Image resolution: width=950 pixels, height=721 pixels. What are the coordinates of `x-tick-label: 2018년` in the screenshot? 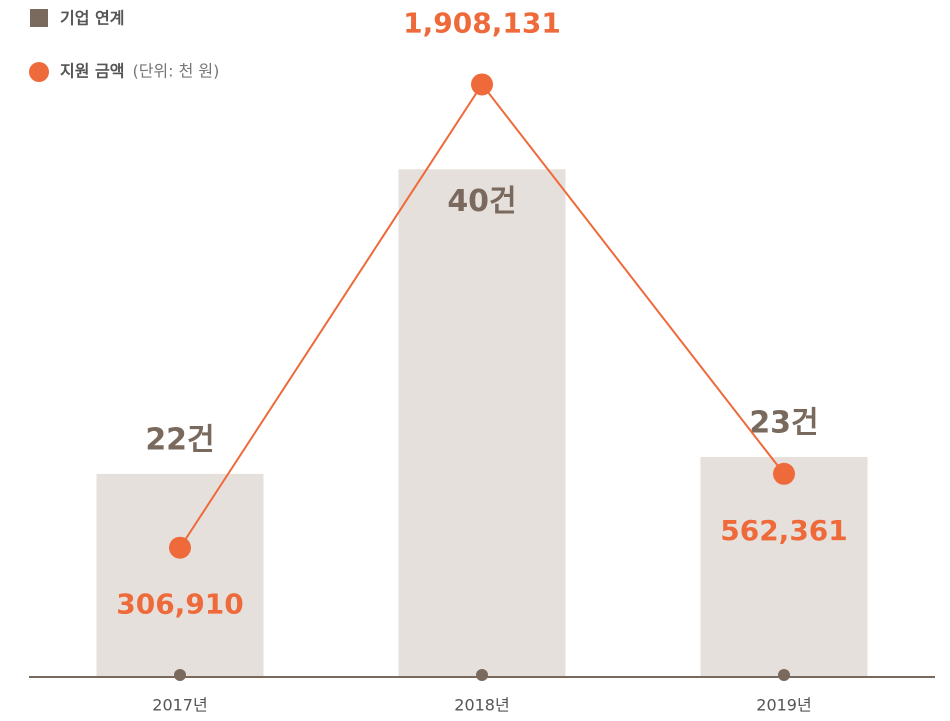 It's located at (481, 705).